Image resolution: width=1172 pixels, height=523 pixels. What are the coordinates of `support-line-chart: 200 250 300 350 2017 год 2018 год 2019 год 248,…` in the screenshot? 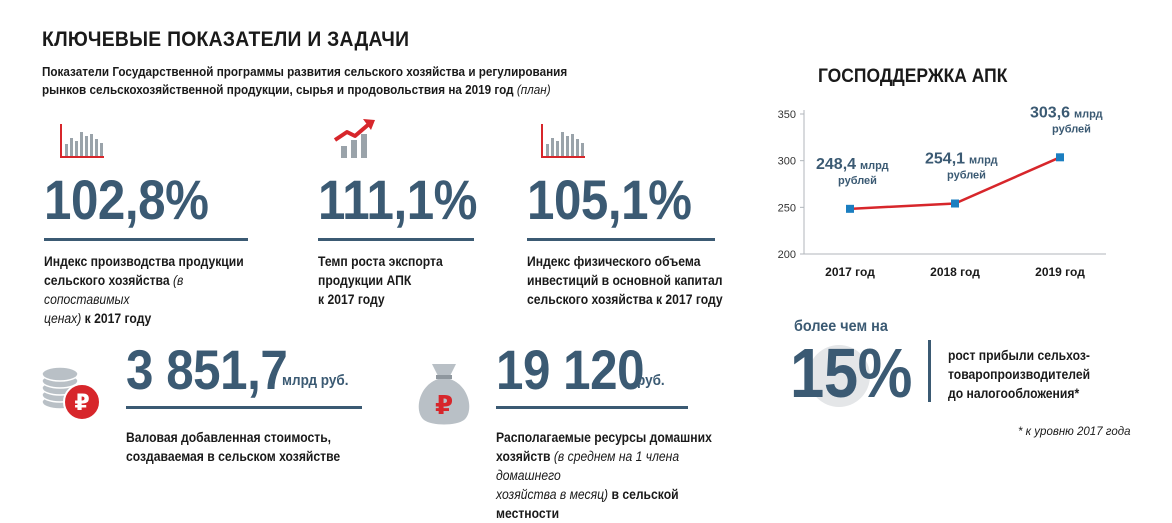 It's located at (942, 191).